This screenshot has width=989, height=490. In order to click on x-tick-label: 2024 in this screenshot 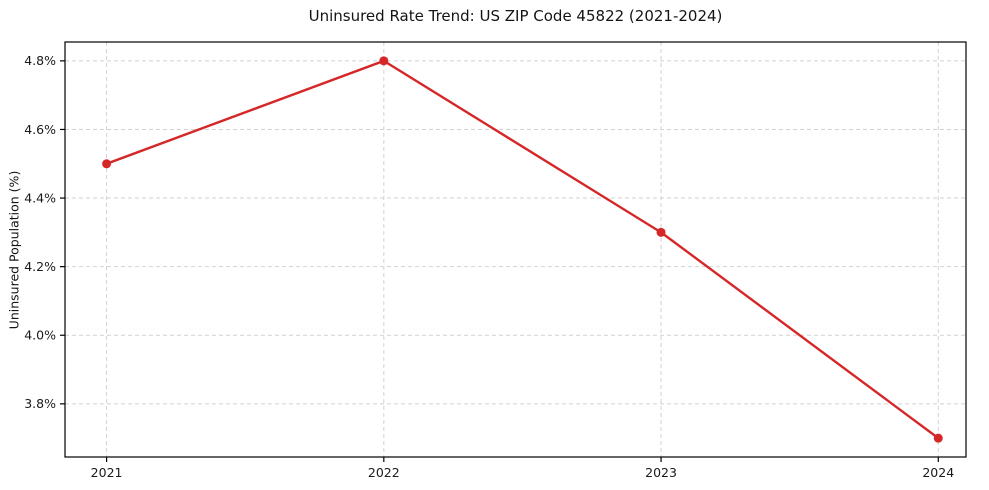, I will do `click(938, 472)`.